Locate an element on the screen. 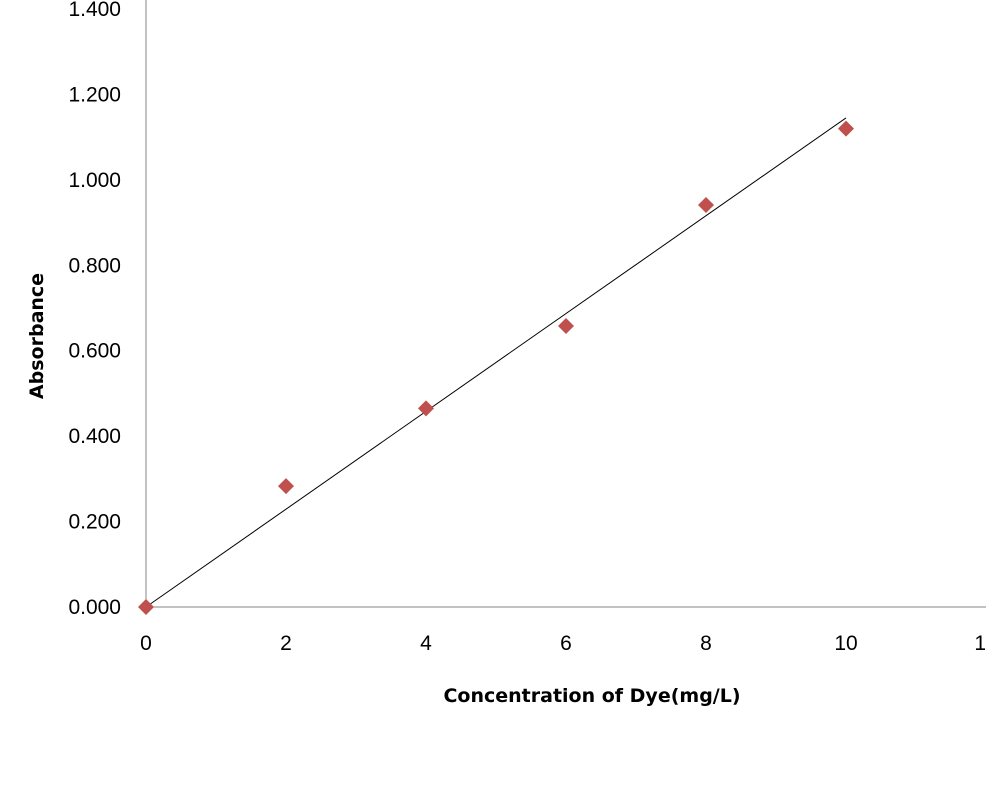  x-tick-labels: 0 2 4 6 8 10 1 is located at coordinates (563, 643).